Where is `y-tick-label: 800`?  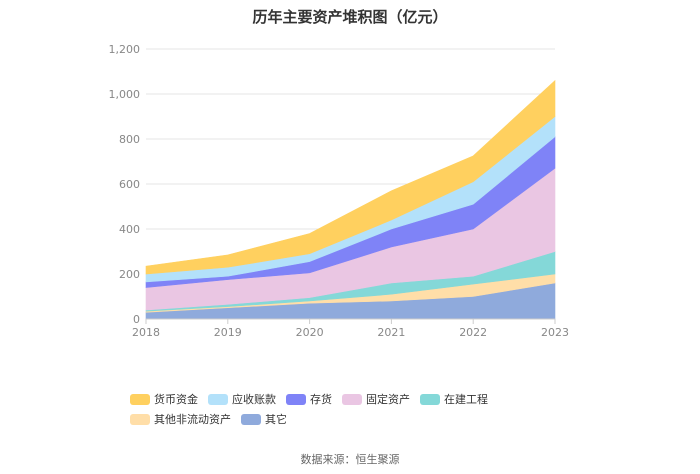 y-tick-label: 800 is located at coordinates (129, 139).